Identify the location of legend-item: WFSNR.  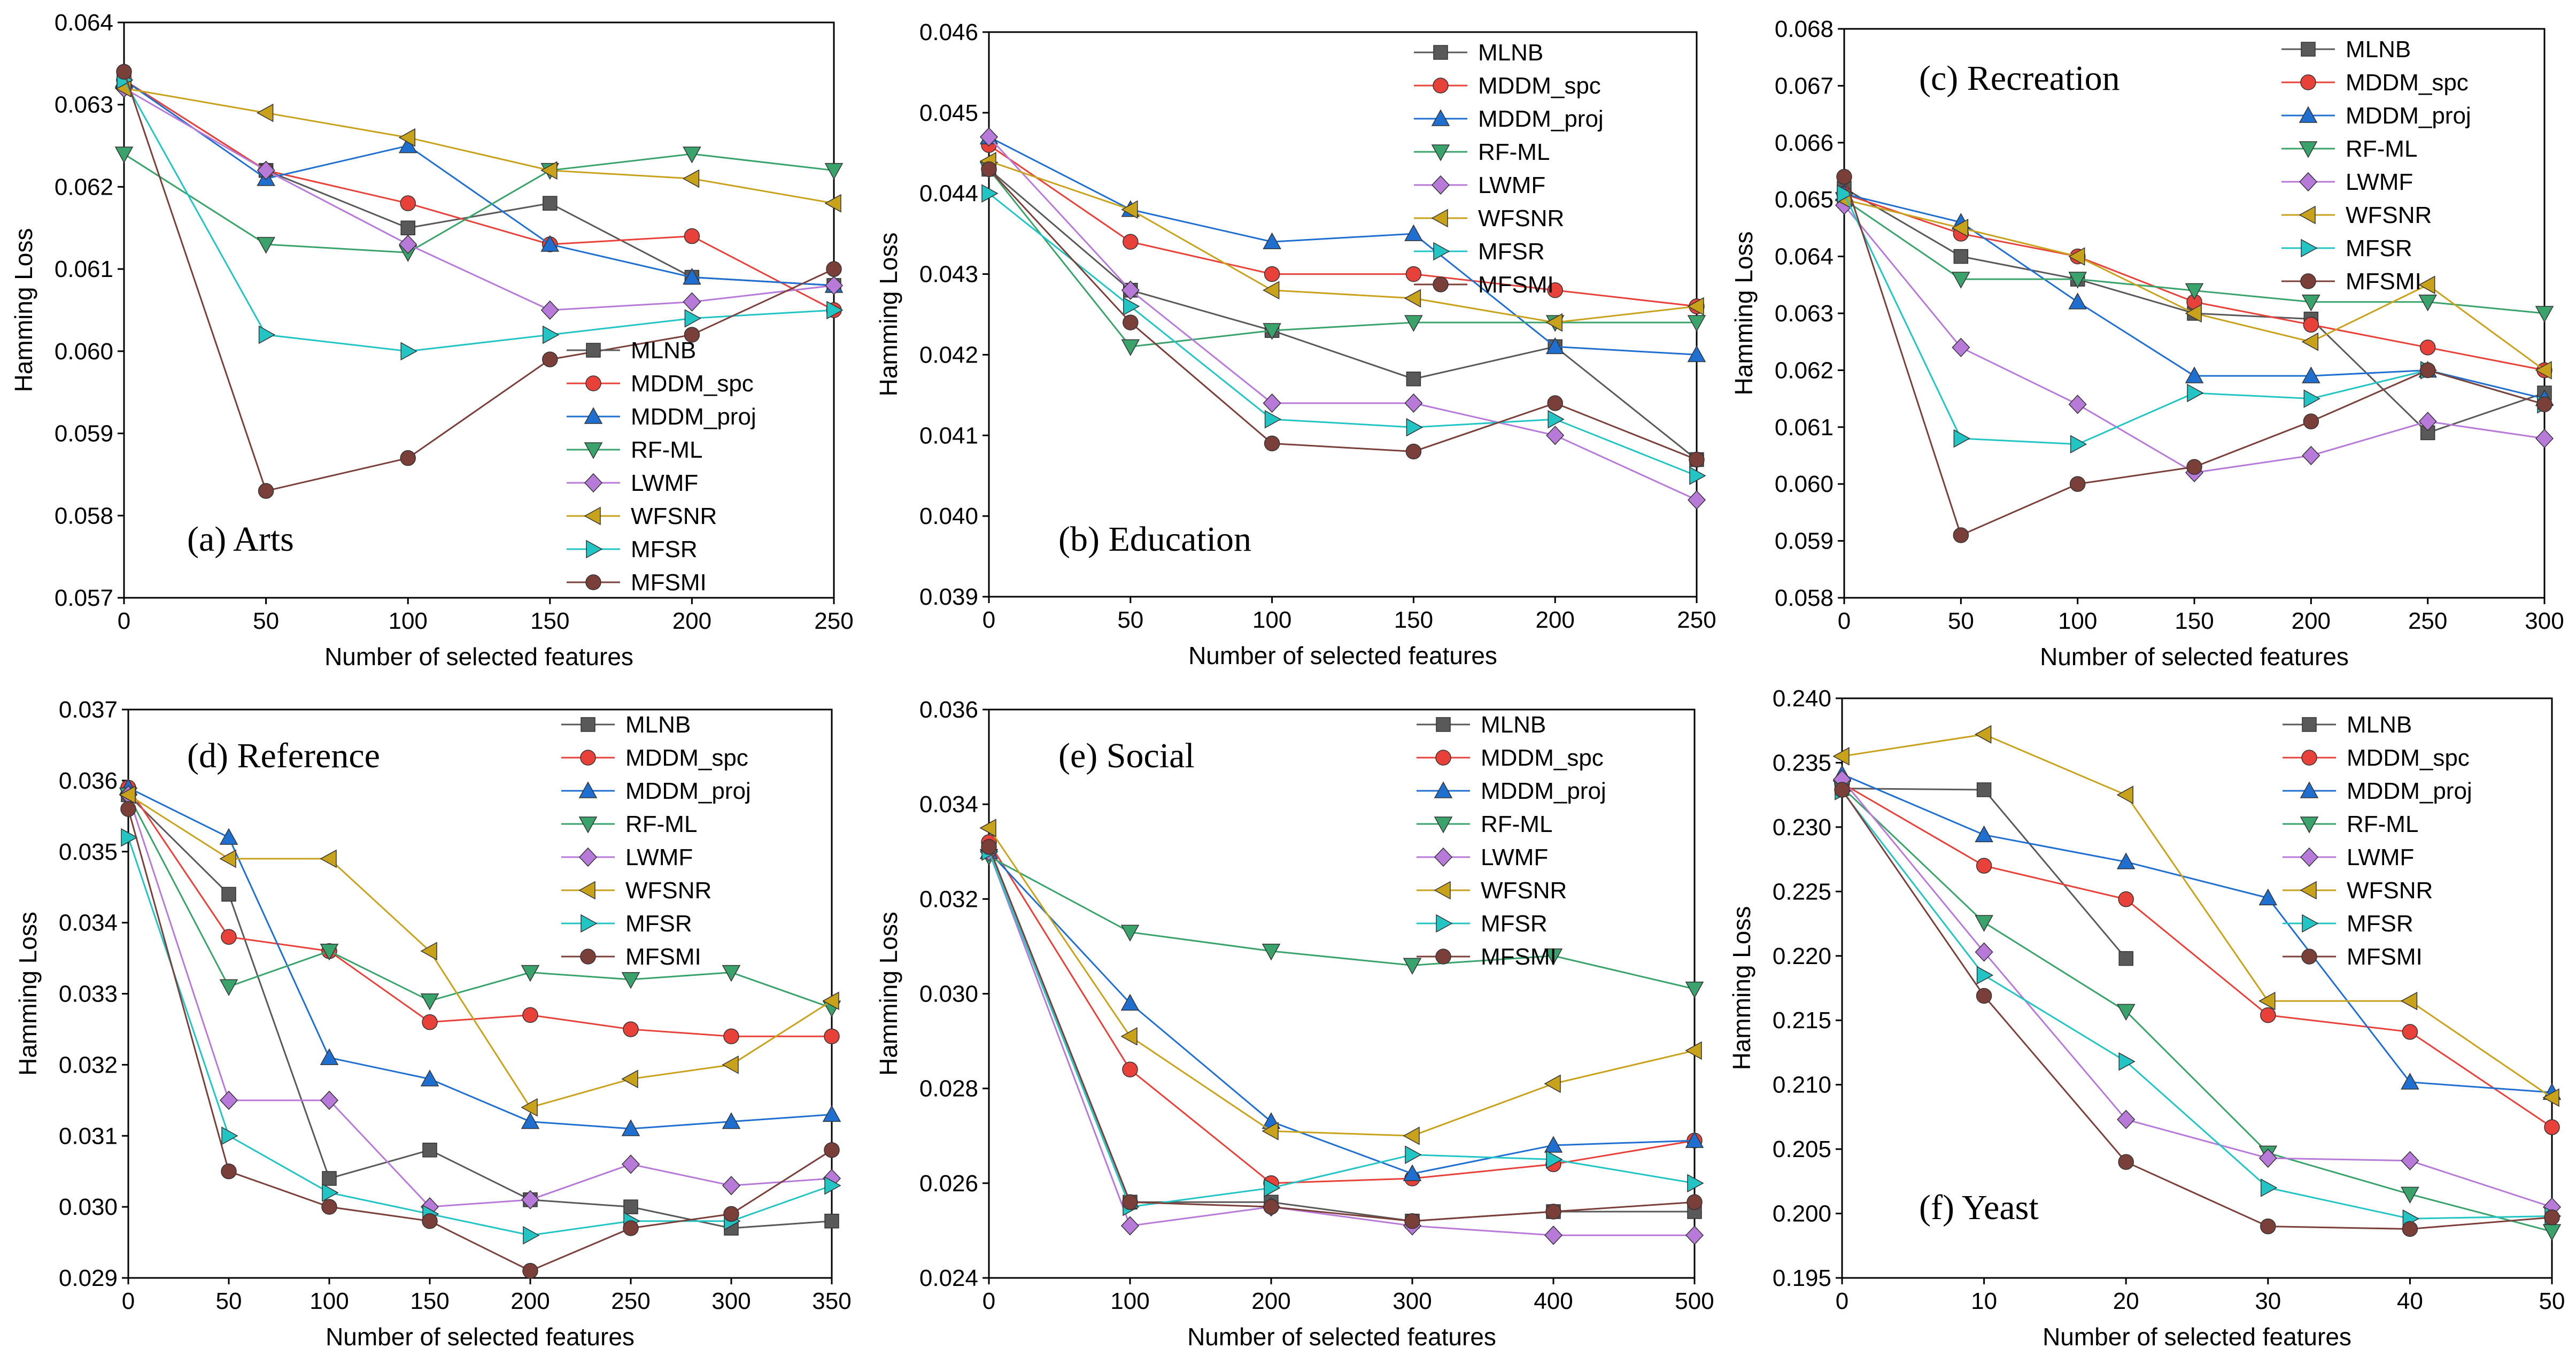
(2358, 890).